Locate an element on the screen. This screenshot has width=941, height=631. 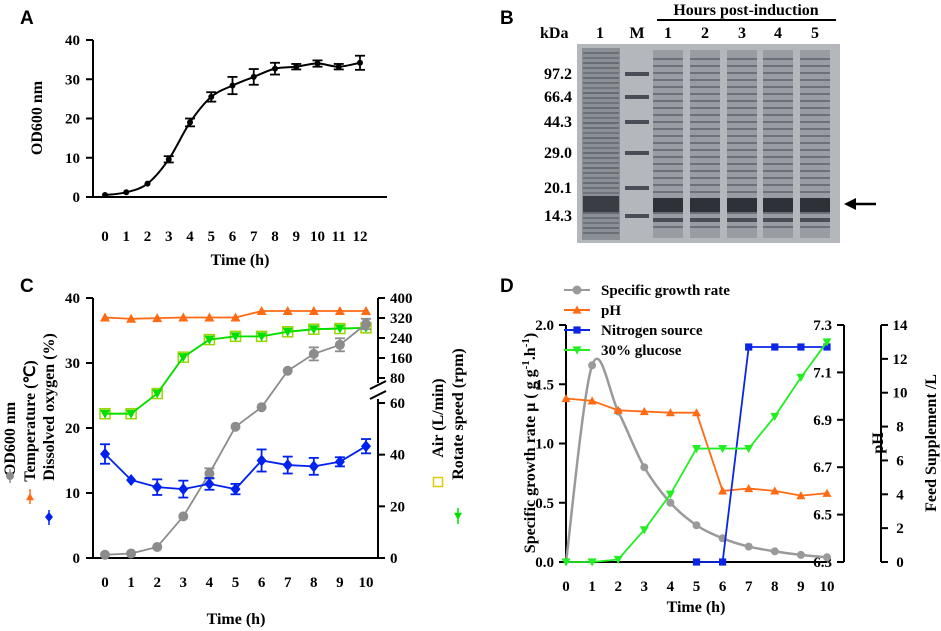
x-tick-label: 0 is located at coordinates (105, 237).